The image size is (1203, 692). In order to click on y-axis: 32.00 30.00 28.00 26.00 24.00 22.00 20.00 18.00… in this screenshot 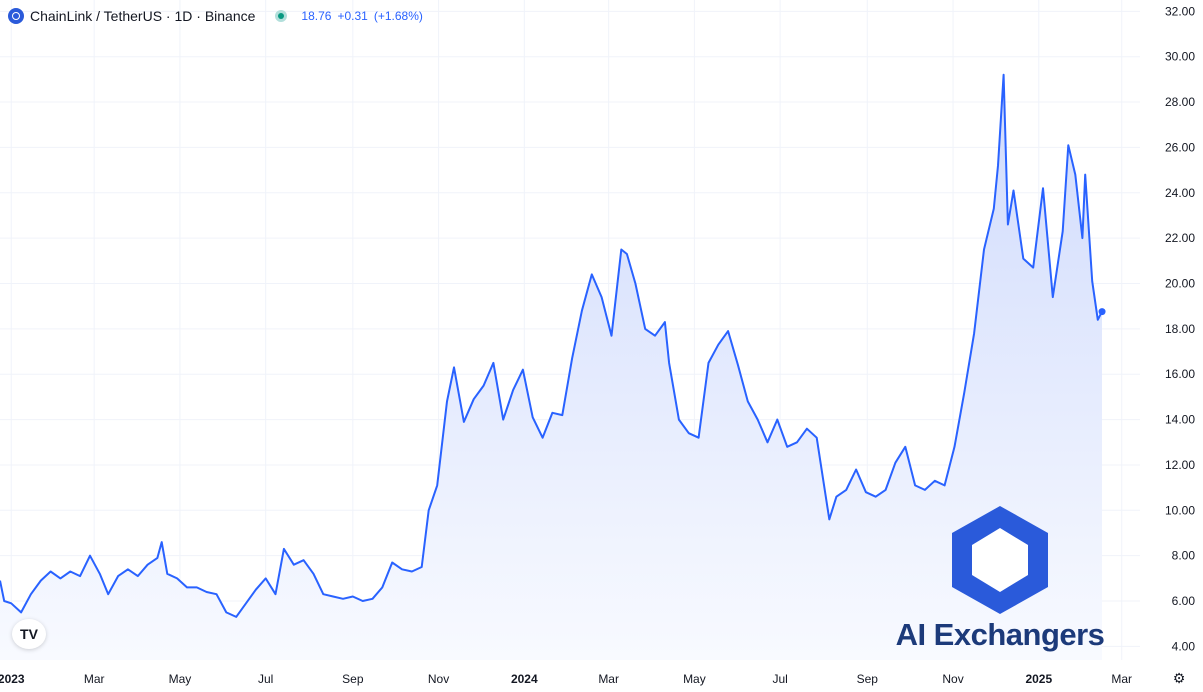, I will do `click(1180, 328)`.